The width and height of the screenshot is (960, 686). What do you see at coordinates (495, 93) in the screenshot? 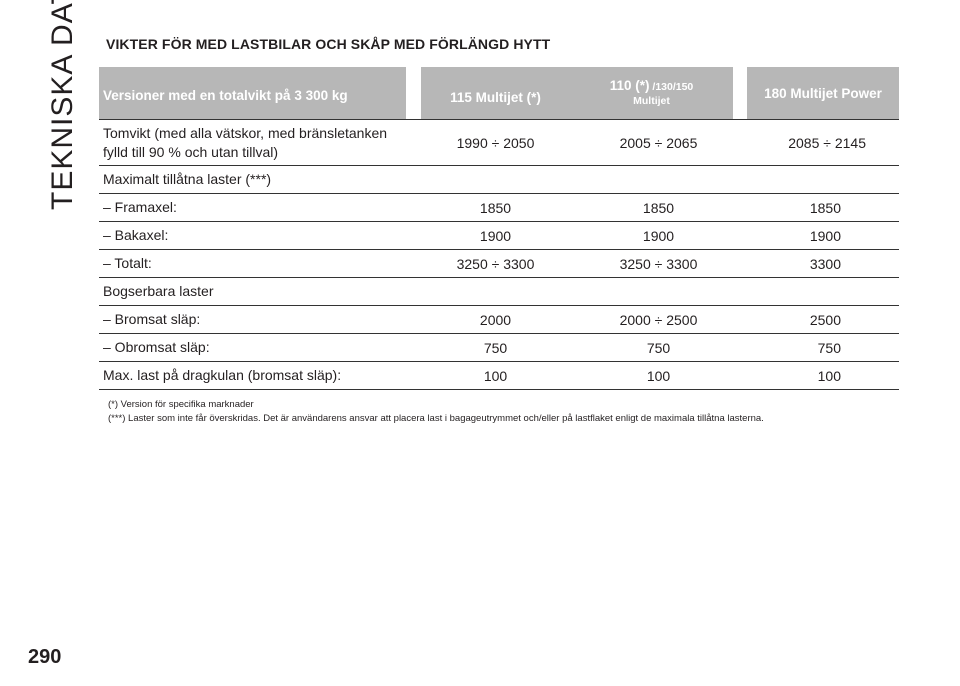
I see `header-115-multijet: 115 Multijet (*)` at bounding box center [495, 93].